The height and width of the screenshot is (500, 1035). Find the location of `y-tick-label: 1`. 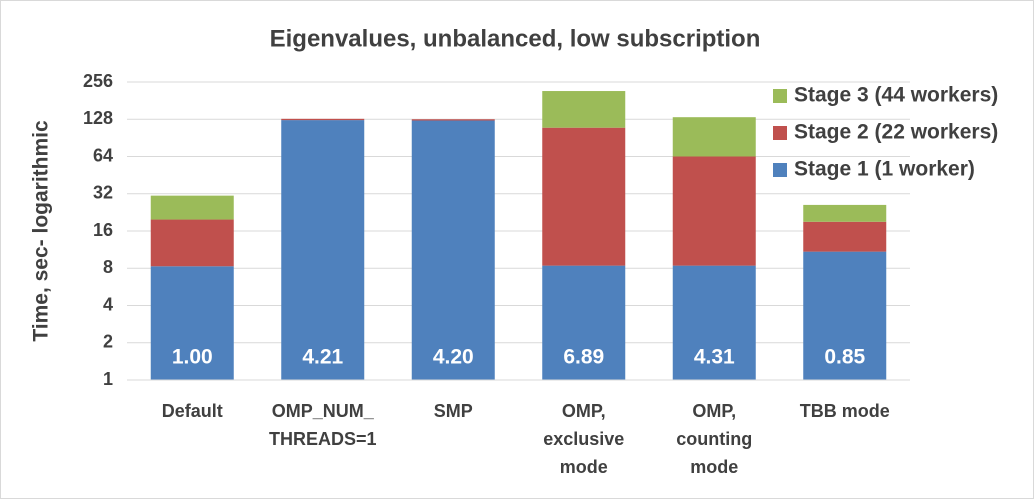

y-tick-label: 1 is located at coordinates (108, 379).